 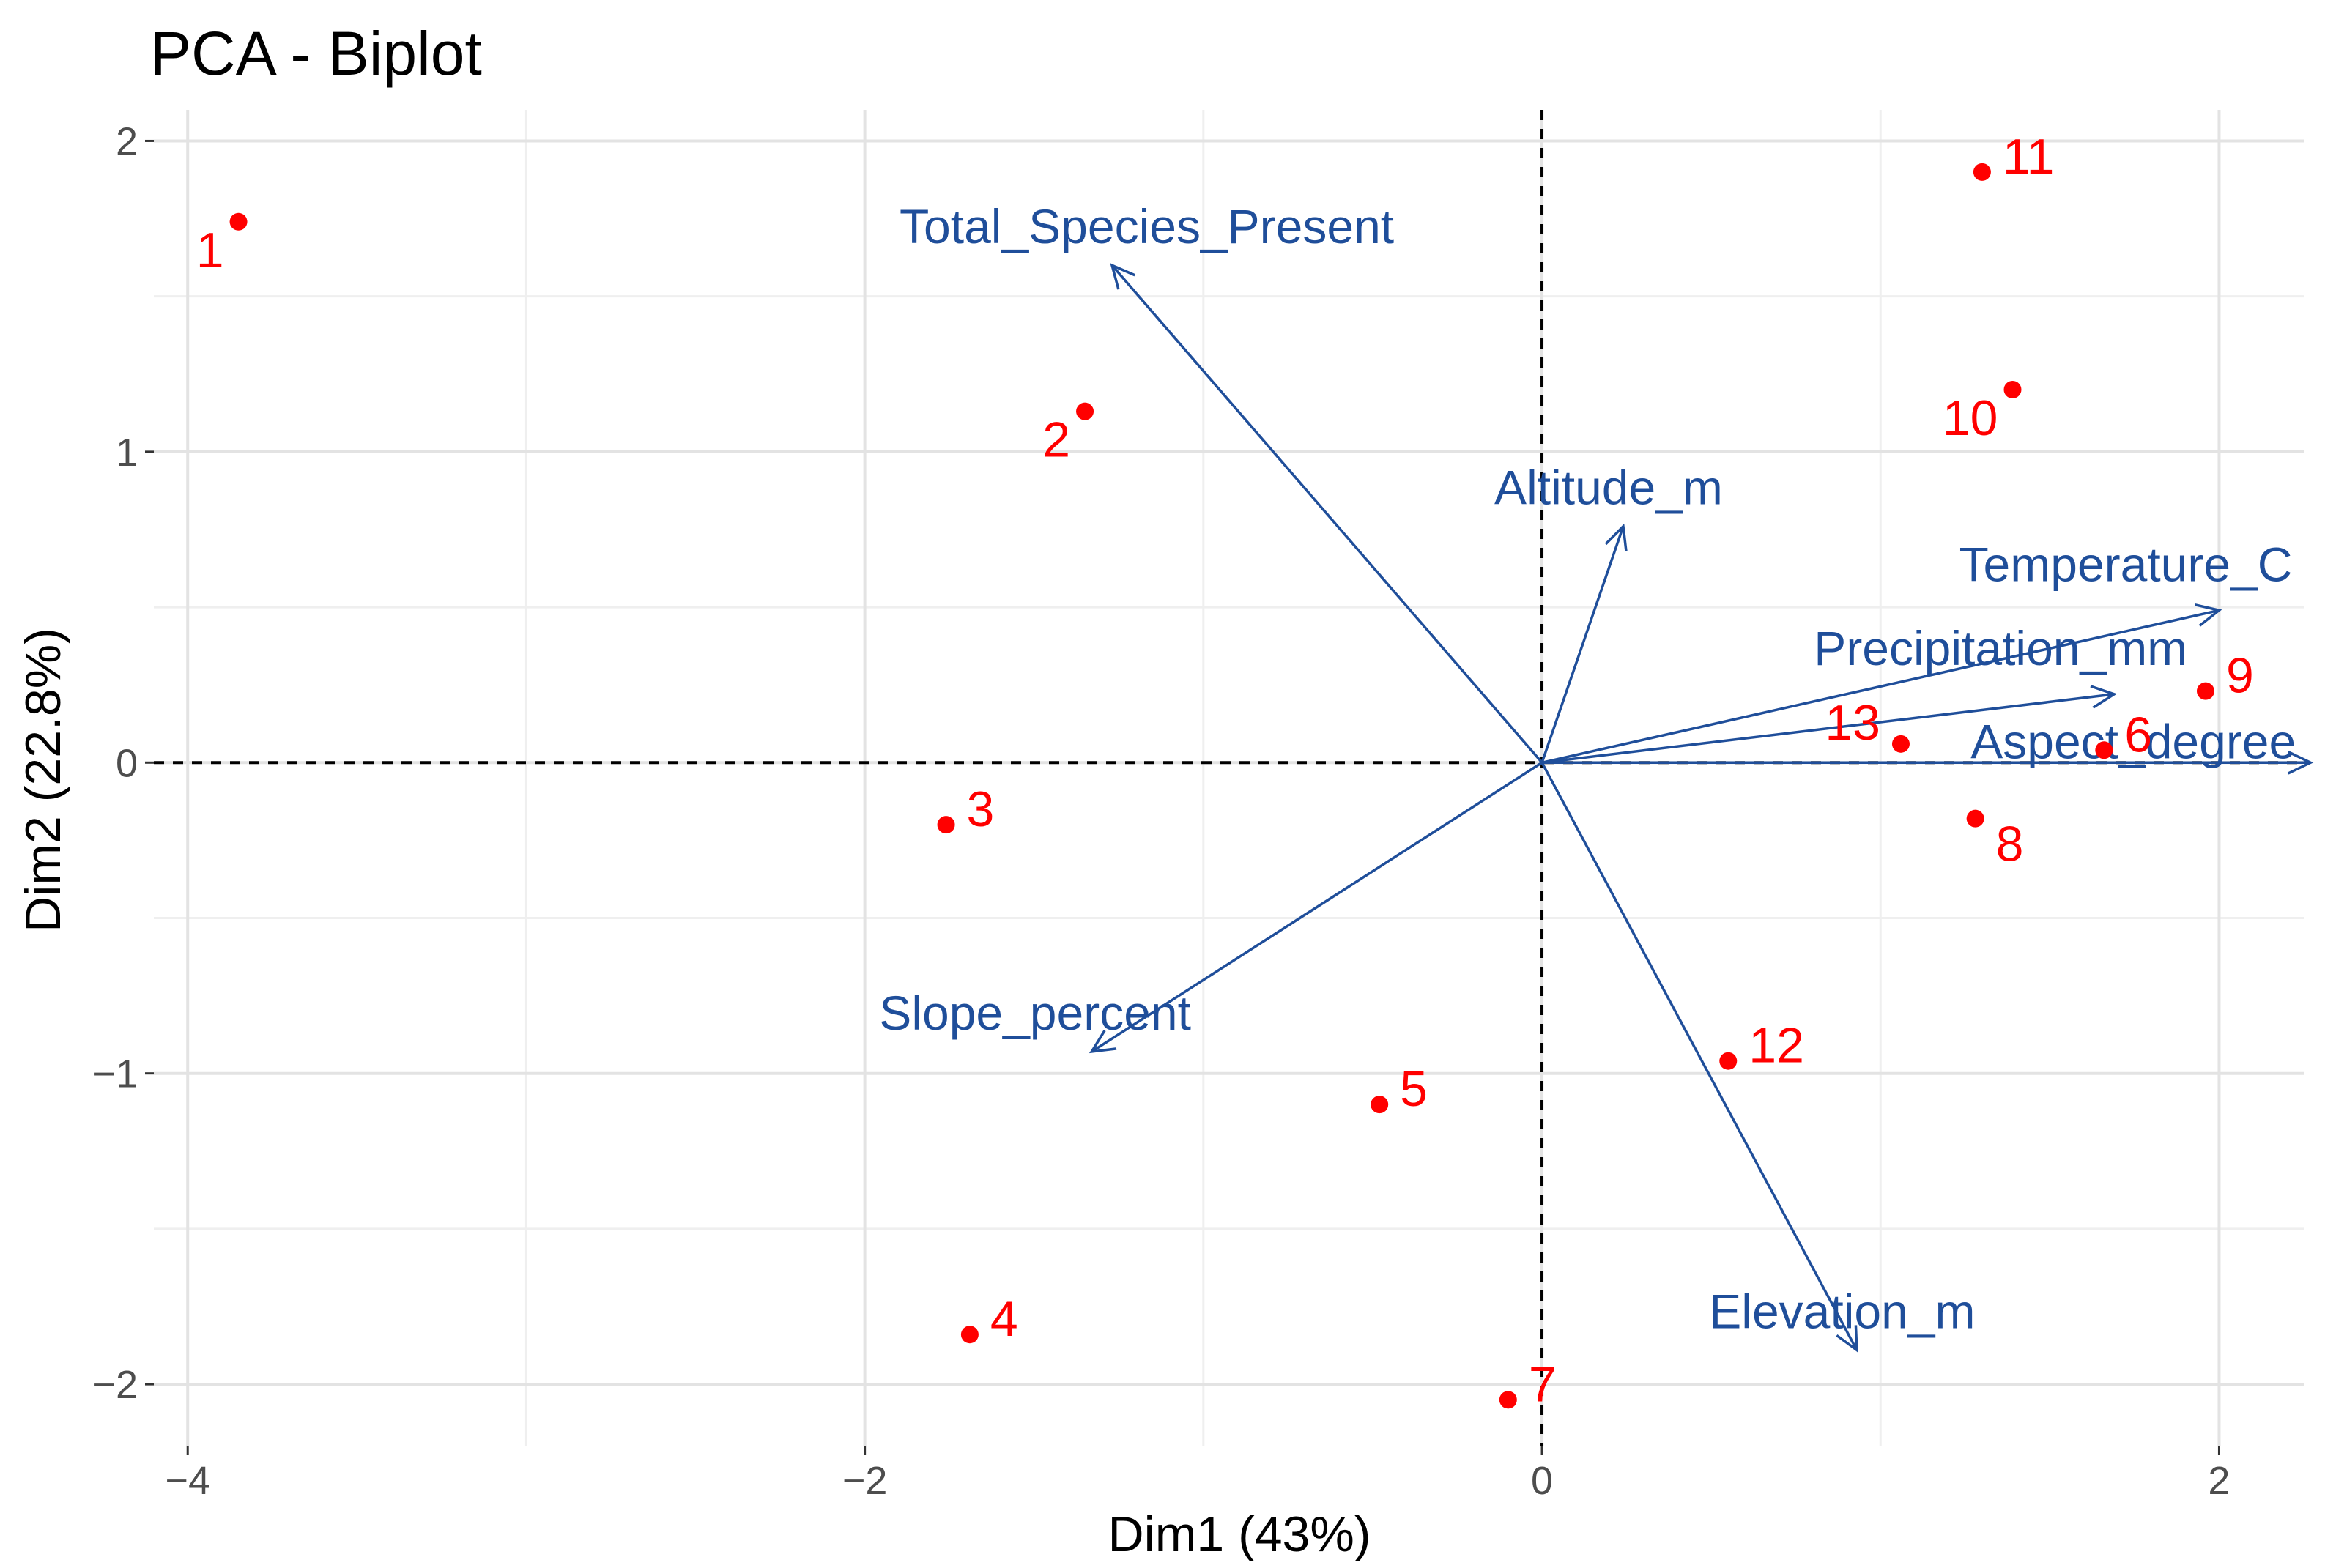 What do you see at coordinates (115, 1385) in the screenshot?
I see `y-tick-label: −2` at bounding box center [115, 1385].